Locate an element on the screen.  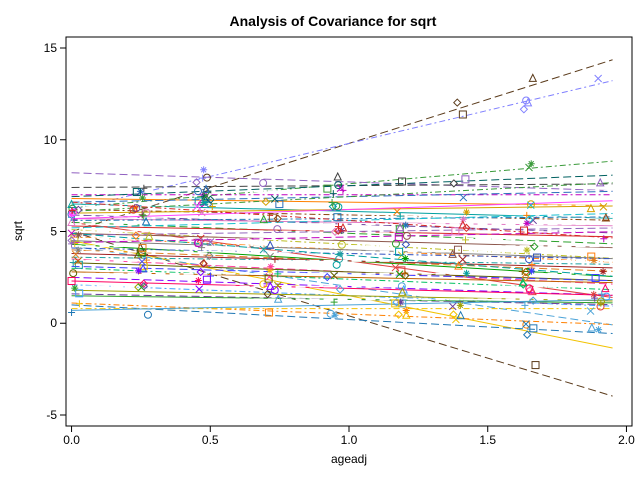
y-axis: -5 0 5 10 15 is located at coordinates (55, 231).